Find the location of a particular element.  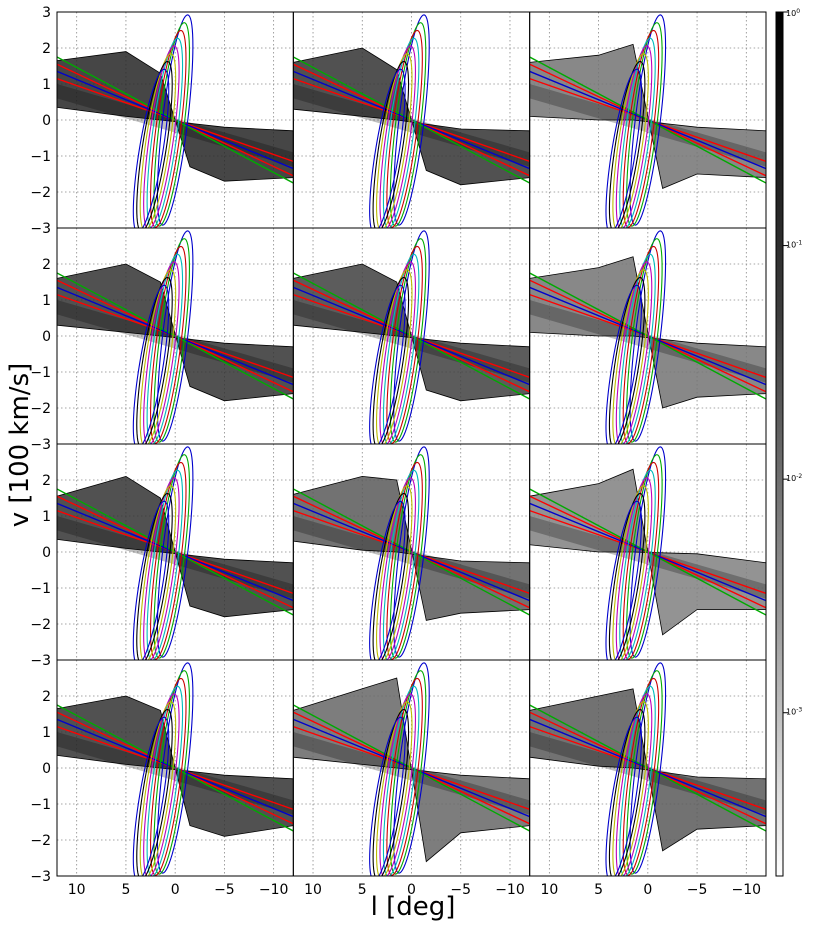

colorbar-tick-exponent: 0 is located at coordinates (798, 11).